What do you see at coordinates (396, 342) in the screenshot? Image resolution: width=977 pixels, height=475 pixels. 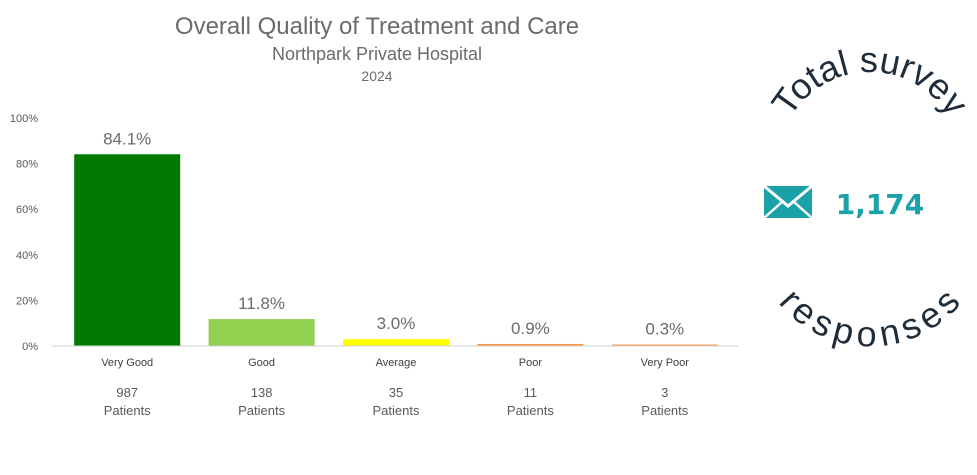 I see `bar-average` at bounding box center [396, 342].